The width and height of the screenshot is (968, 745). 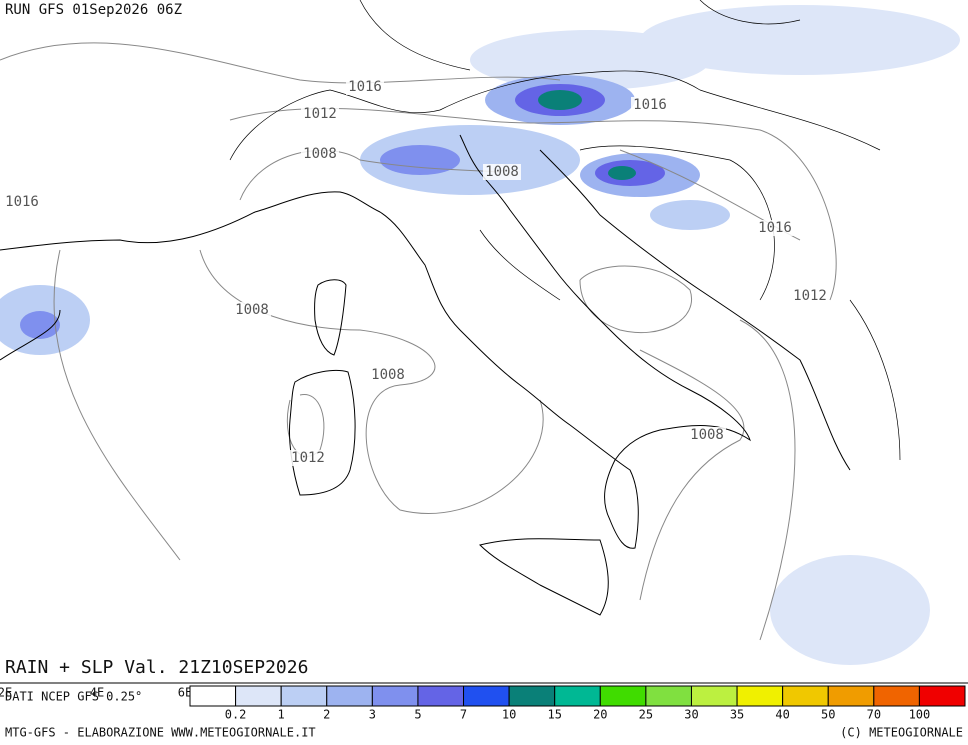 What do you see at coordinates (737, 715) in the screenshot?
I see `legend-label: 35` at bounding box center [737, 715].